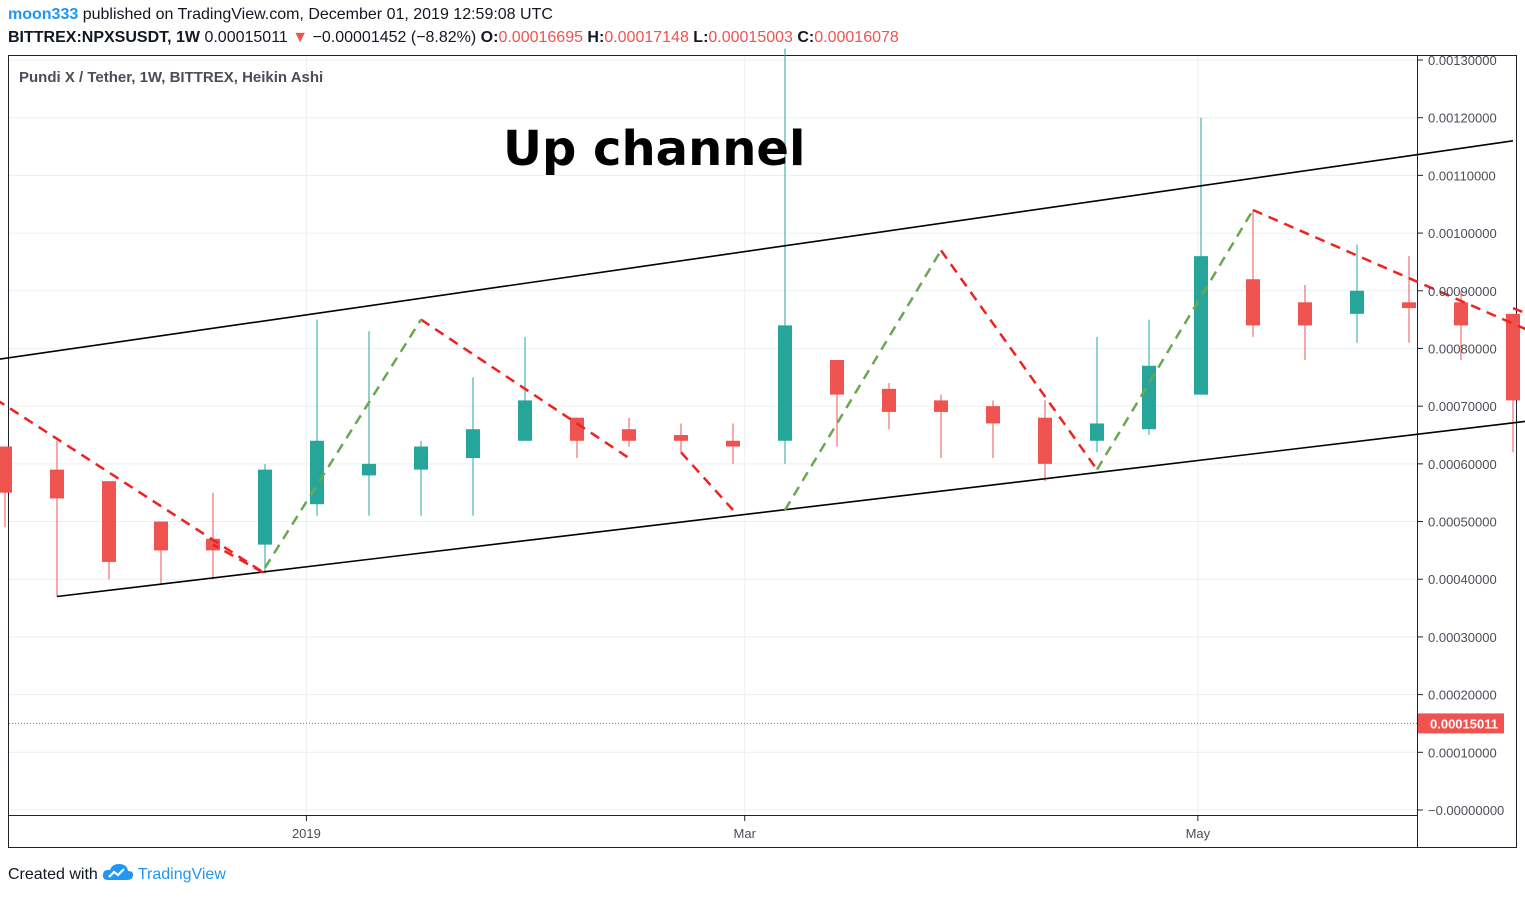  Describe the element at coordinates (1462, 60) in the screenshot. I see `price-axis-label: 0.00130000` at that location.